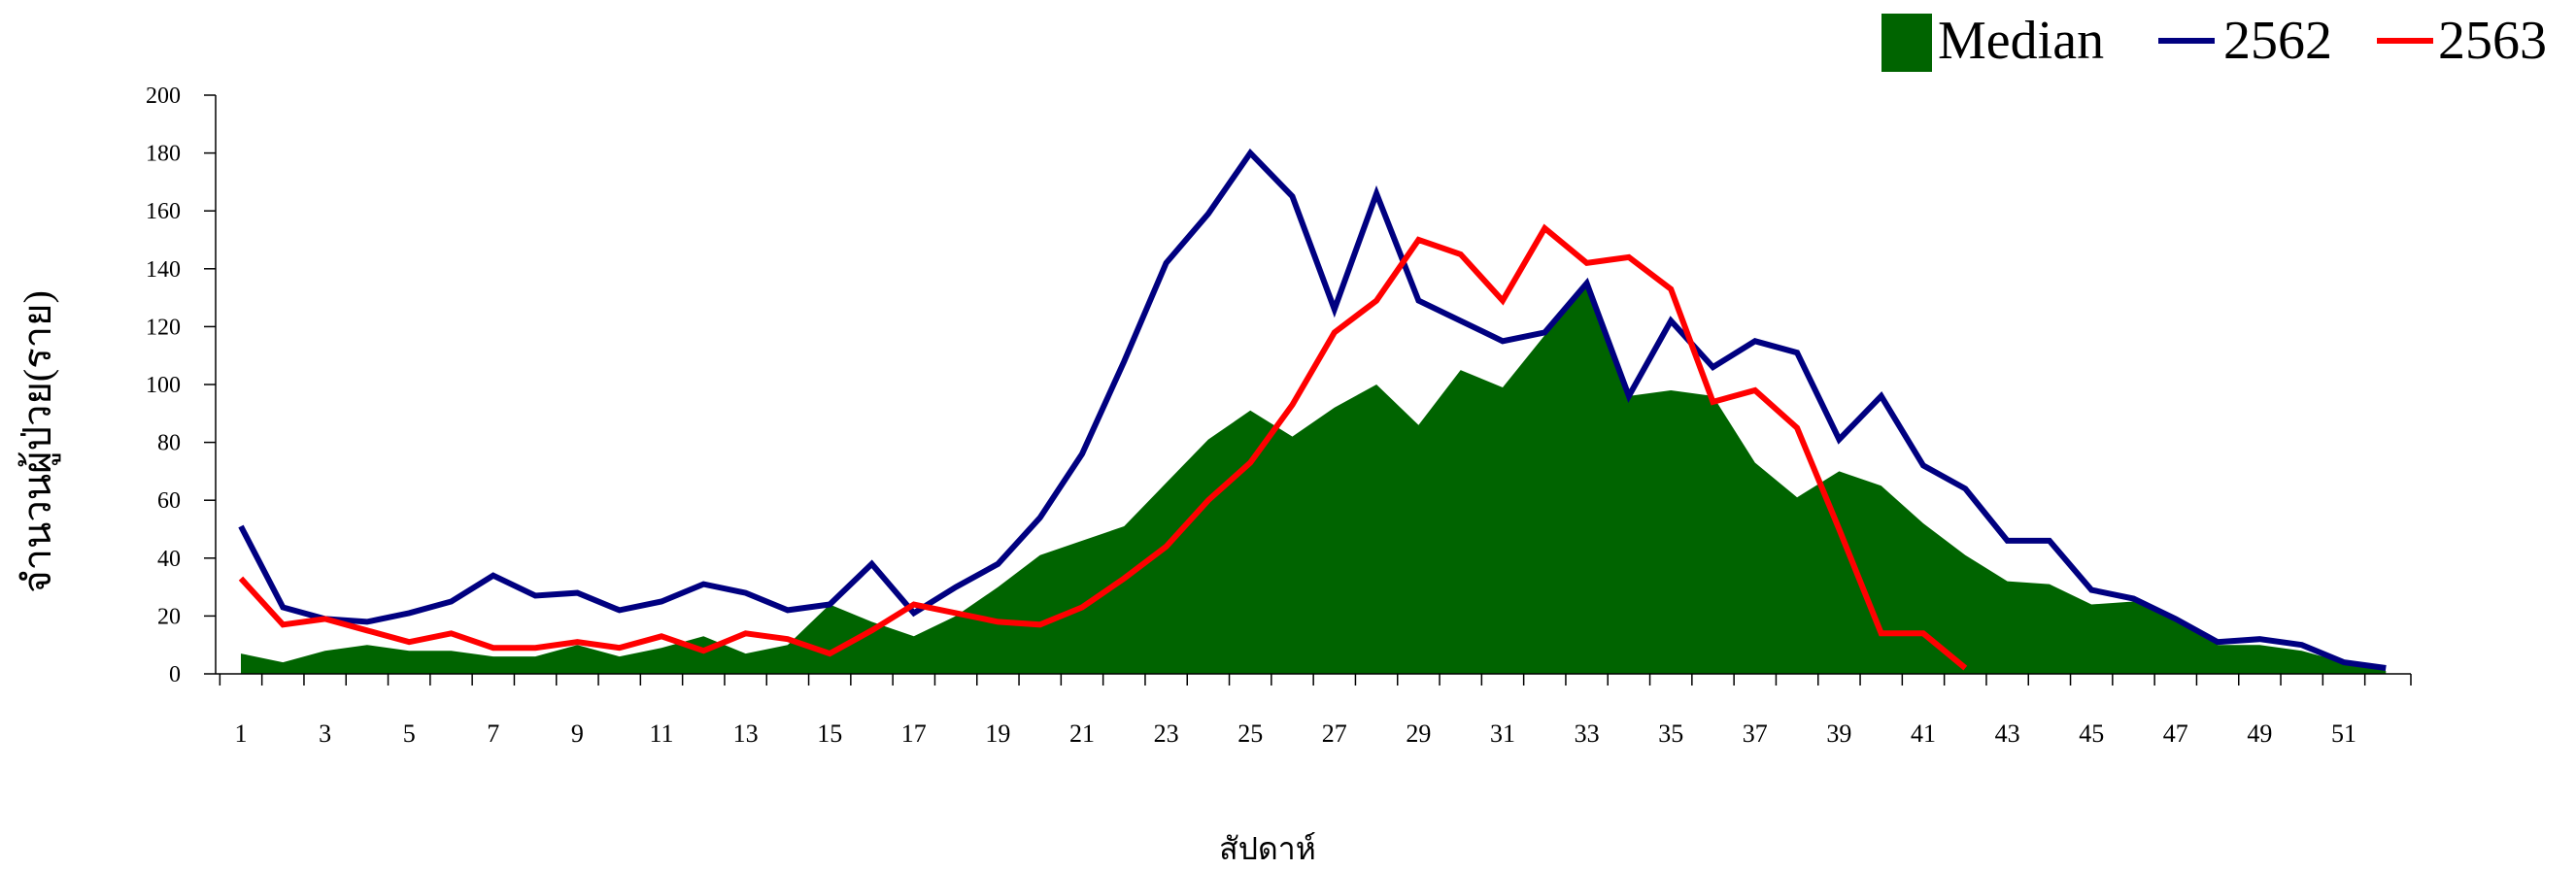  What do you see at coordinates (1923, 733) in the screenshot?
I see `x-tick-label: 41` at bounding box center [1923, 733].